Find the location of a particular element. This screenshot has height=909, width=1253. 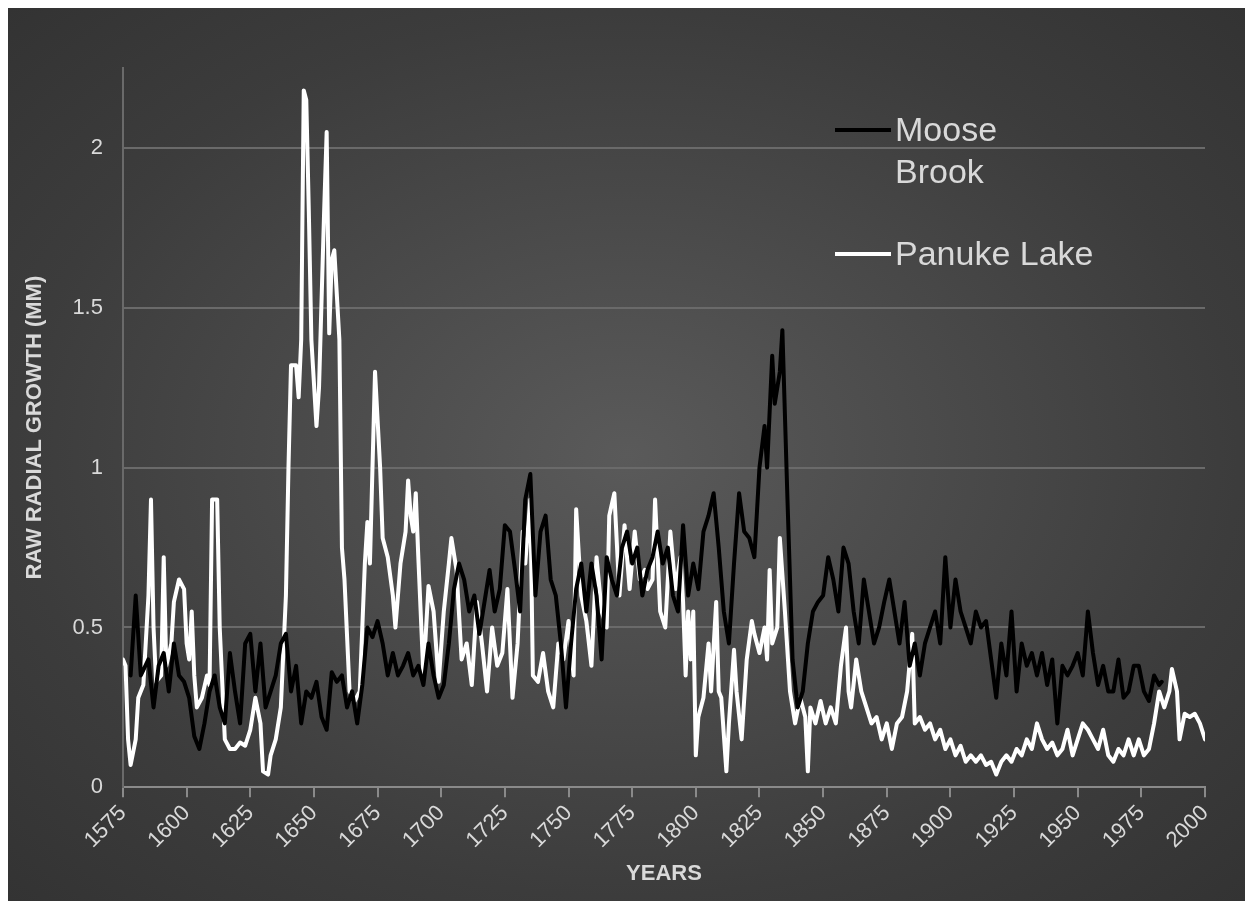

y-tick-label: 1 is located at coordinates (96, 466).